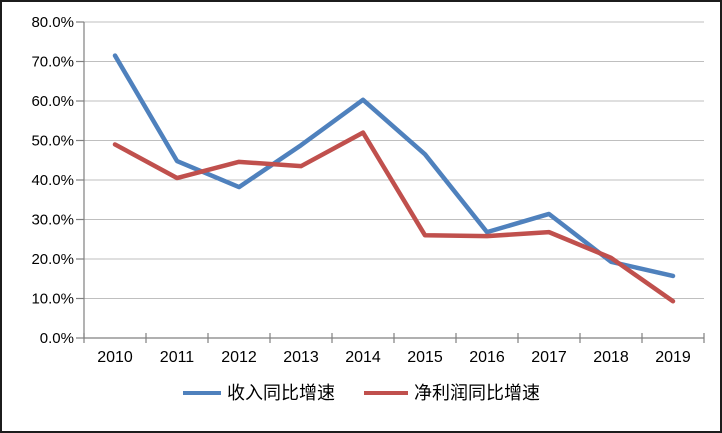  What do you see at coordinates (52, 299) in the screenshot?
I see `y-axis-label: 10.0%` at bounding box center [52, 299].